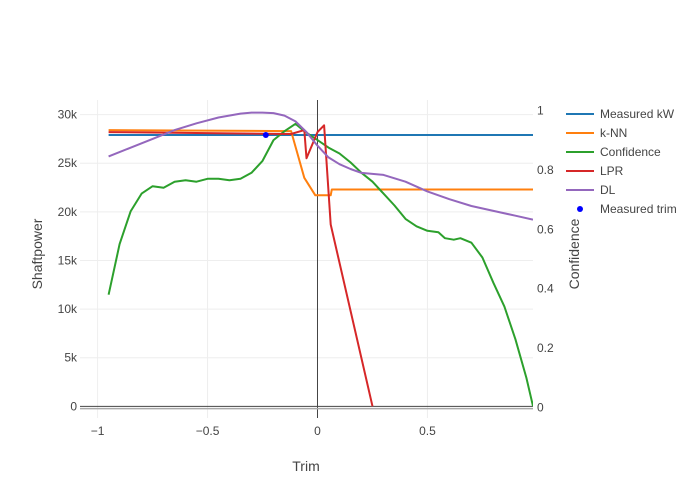  Describe the element at coordinates (608, 190) in the screenshot. I see `legend-label: DL` at that location.